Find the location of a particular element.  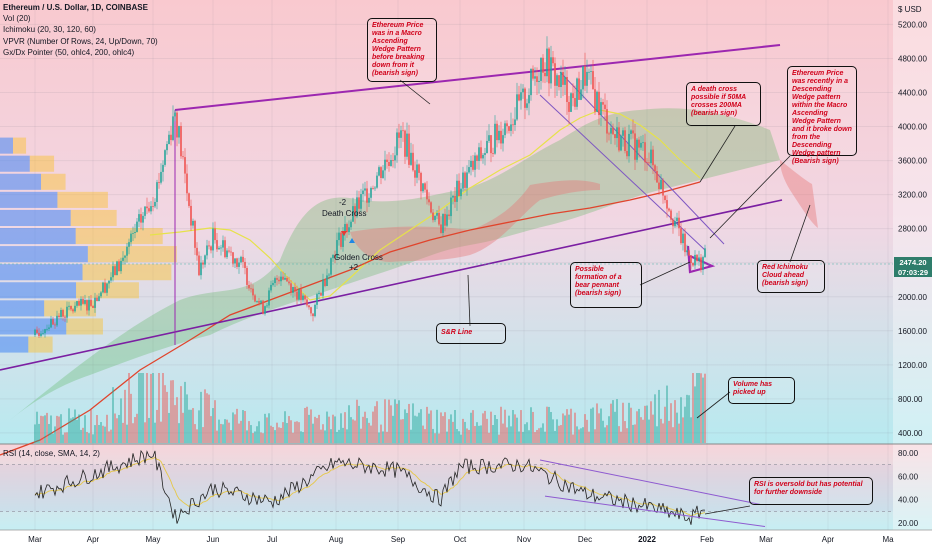

symbol-title: Ethereum / U.S. Dollar, 1D, COINBASE is located at coordinates (75, 7).